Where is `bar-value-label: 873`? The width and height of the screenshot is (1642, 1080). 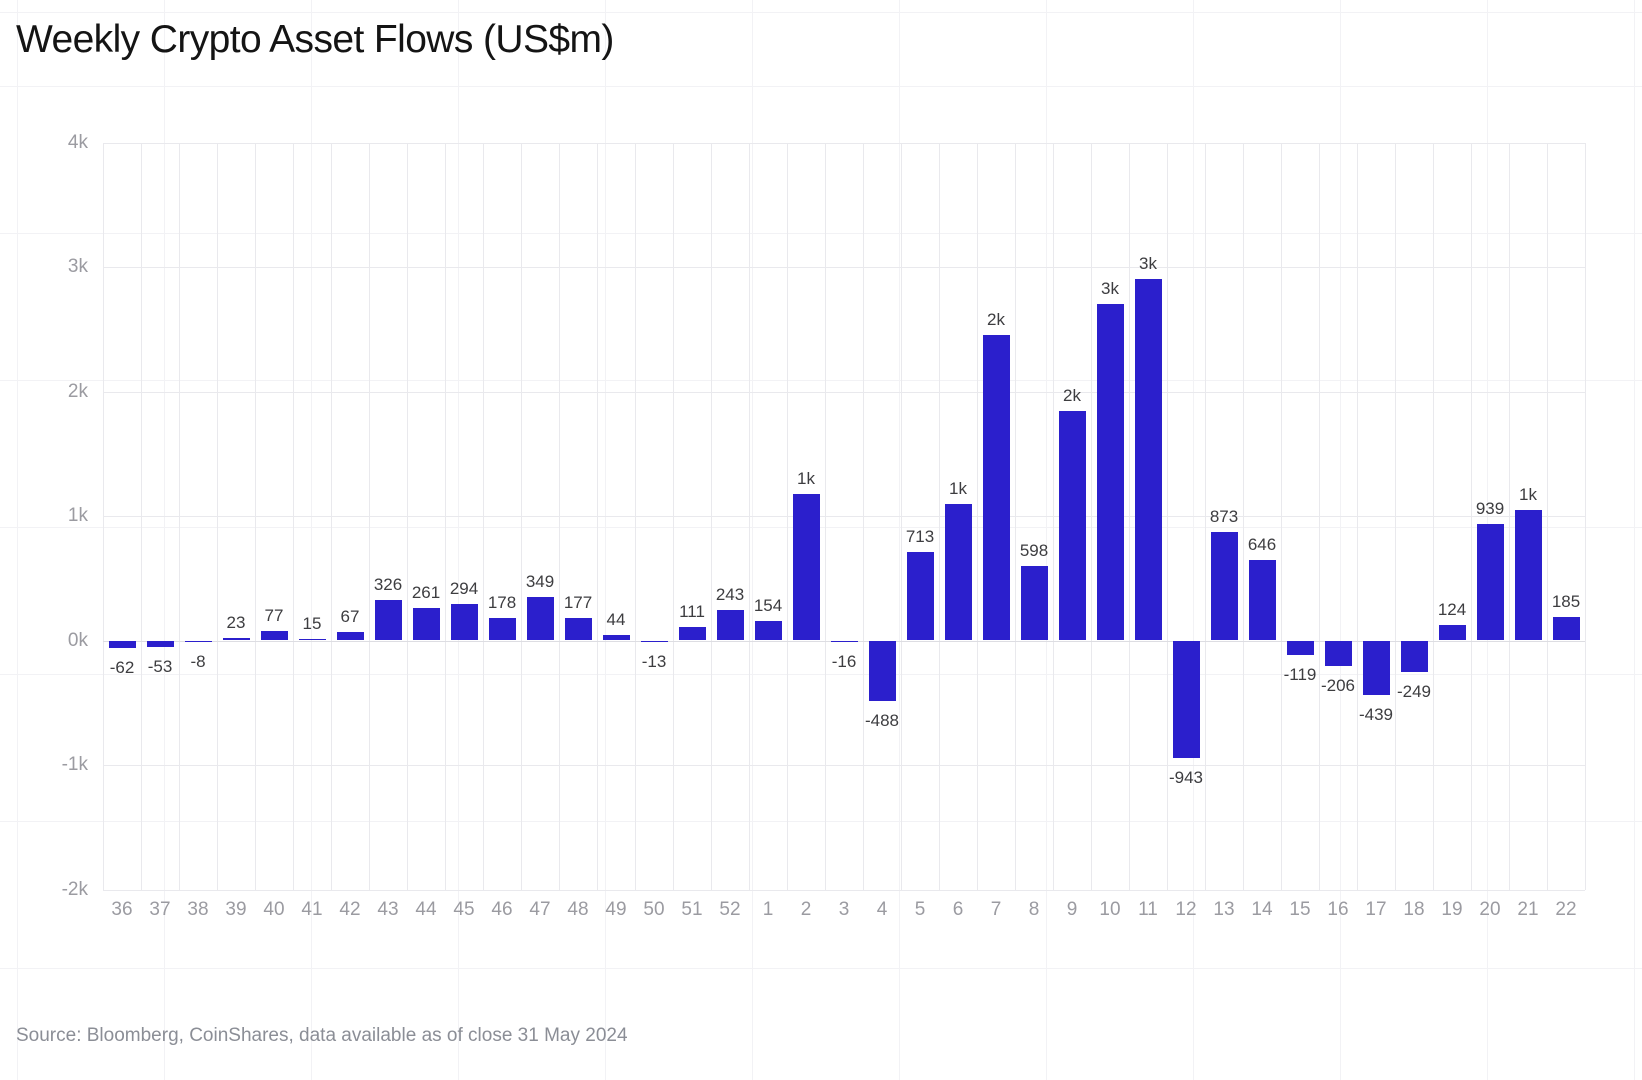
bar-value-label: 873 is located at coordinates (1224, 516).